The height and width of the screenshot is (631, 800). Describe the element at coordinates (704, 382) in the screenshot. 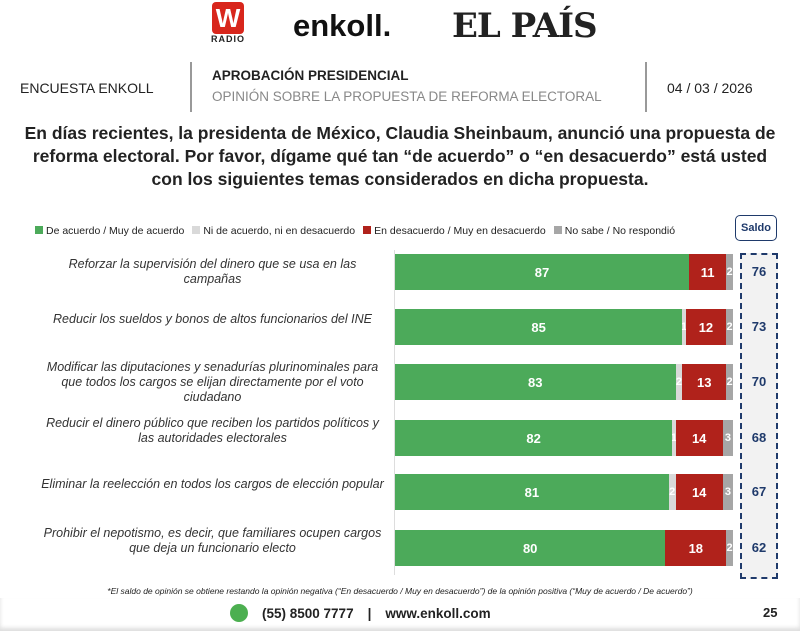

I see `bar-segment: 13` at that location.